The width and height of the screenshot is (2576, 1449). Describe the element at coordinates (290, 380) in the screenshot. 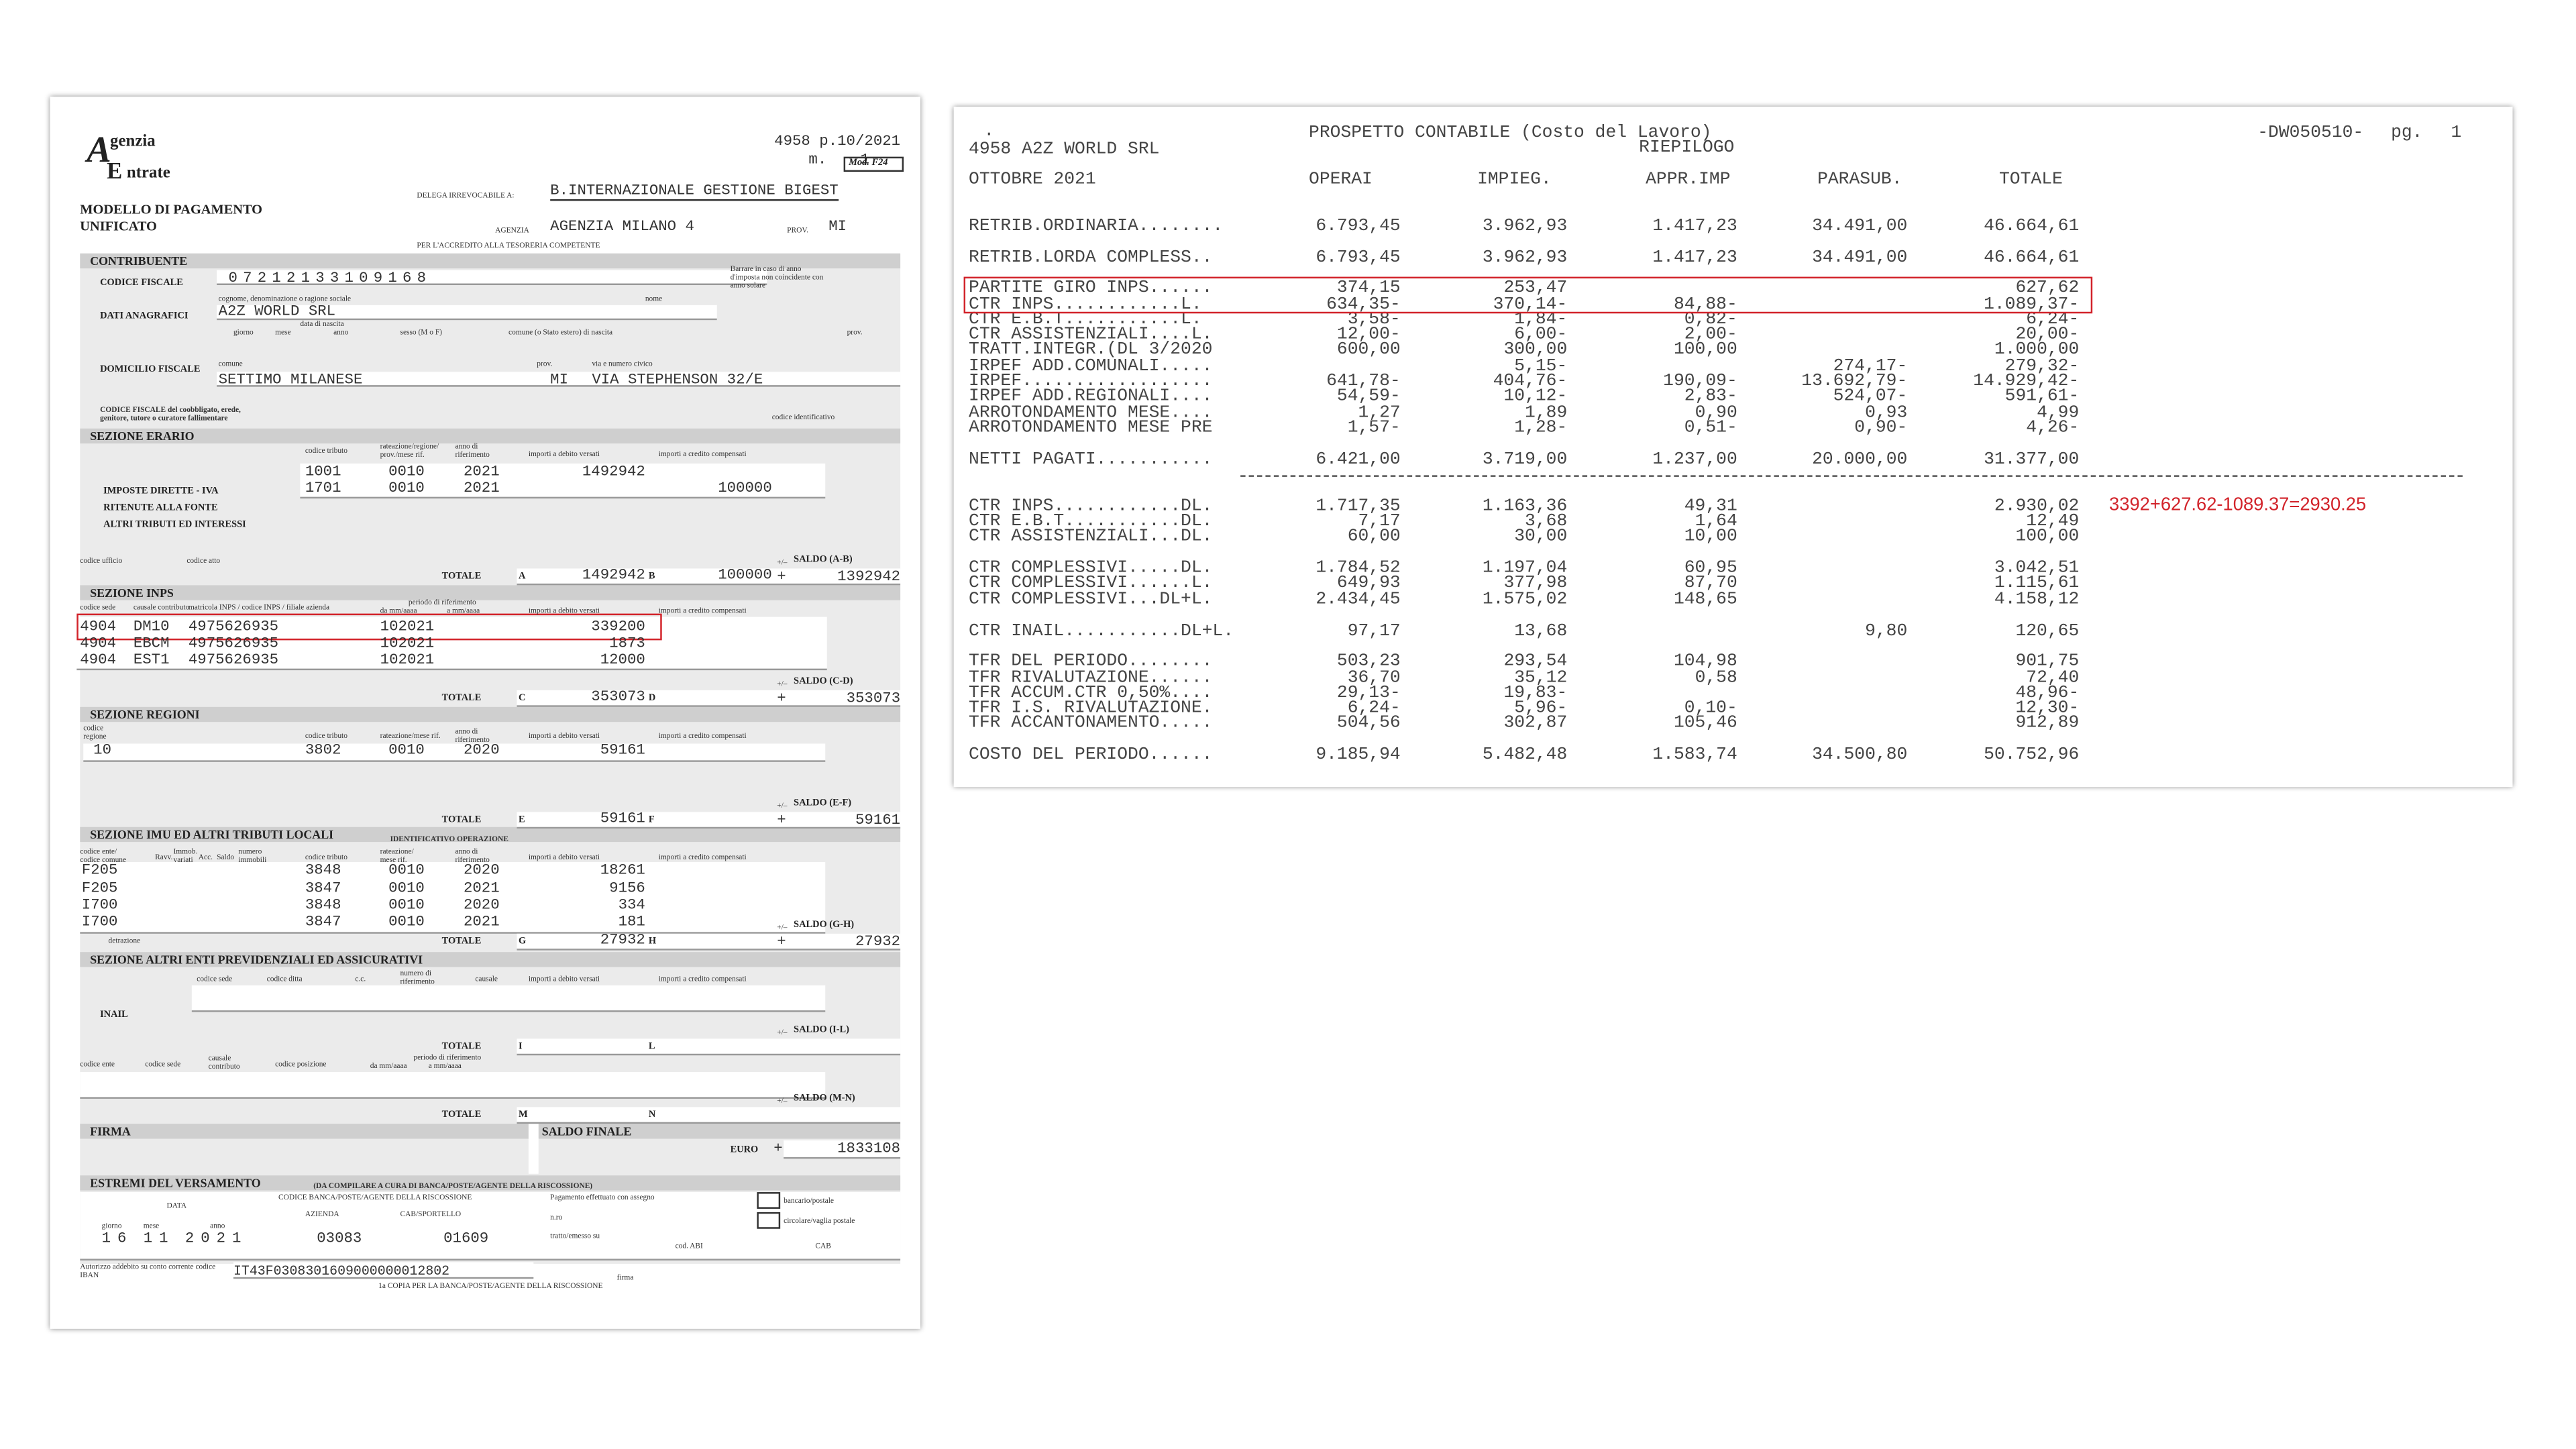

I see `value: SETTIMO MILANESE` at that location.